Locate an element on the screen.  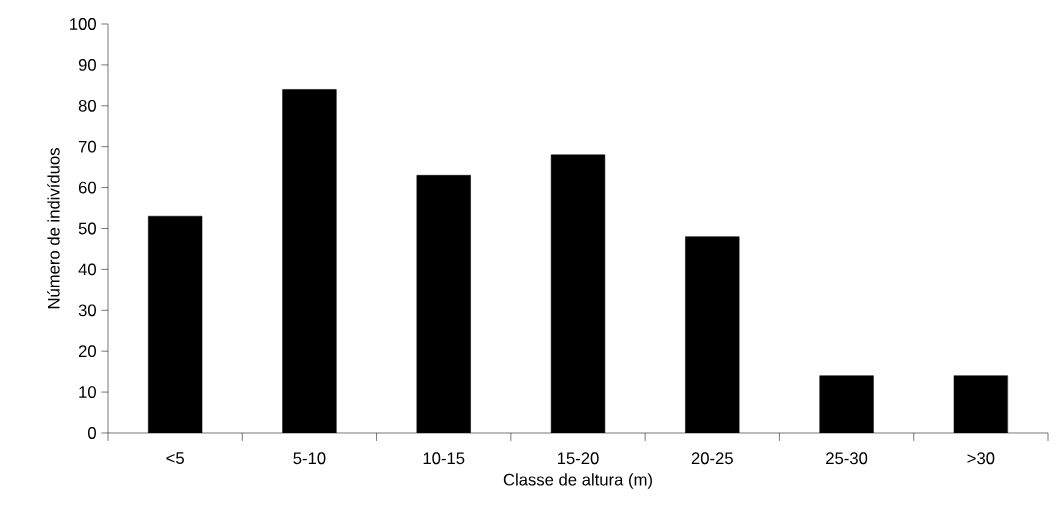
y-tick-label: 100 is located at coordinates (83, 24).